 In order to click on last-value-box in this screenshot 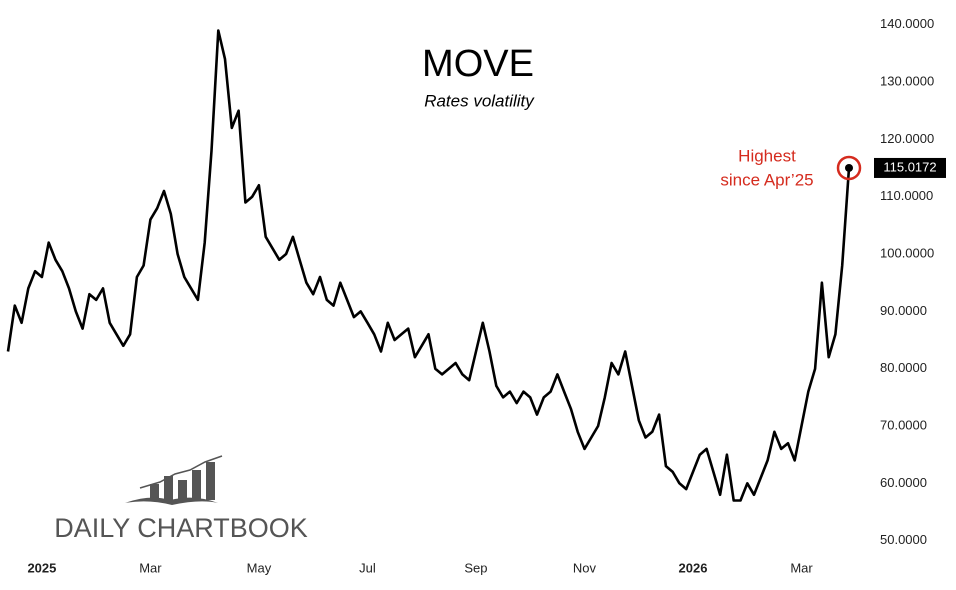, I will do `click(910, 167)`.